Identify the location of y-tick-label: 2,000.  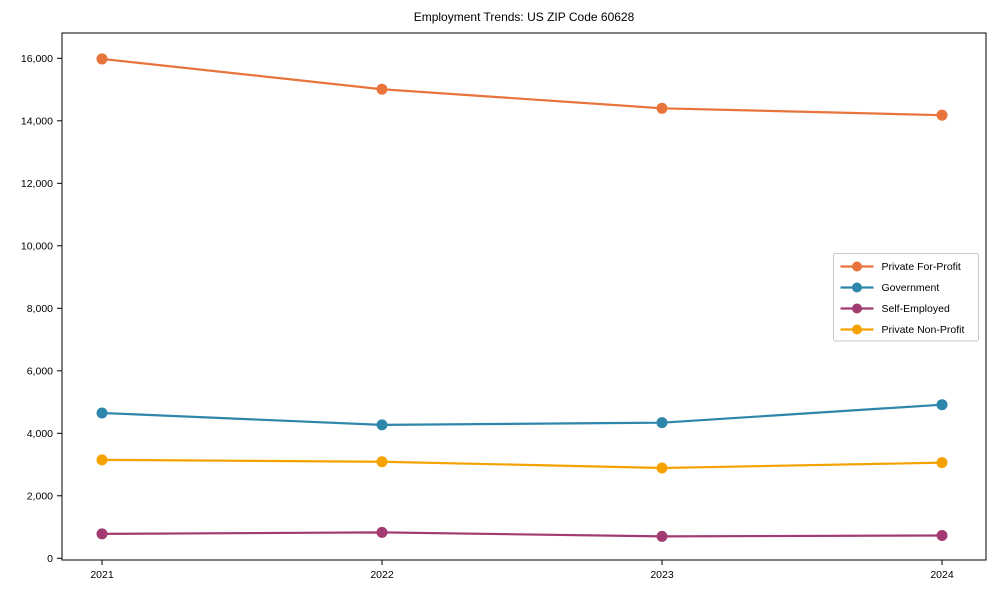
(40, 496).